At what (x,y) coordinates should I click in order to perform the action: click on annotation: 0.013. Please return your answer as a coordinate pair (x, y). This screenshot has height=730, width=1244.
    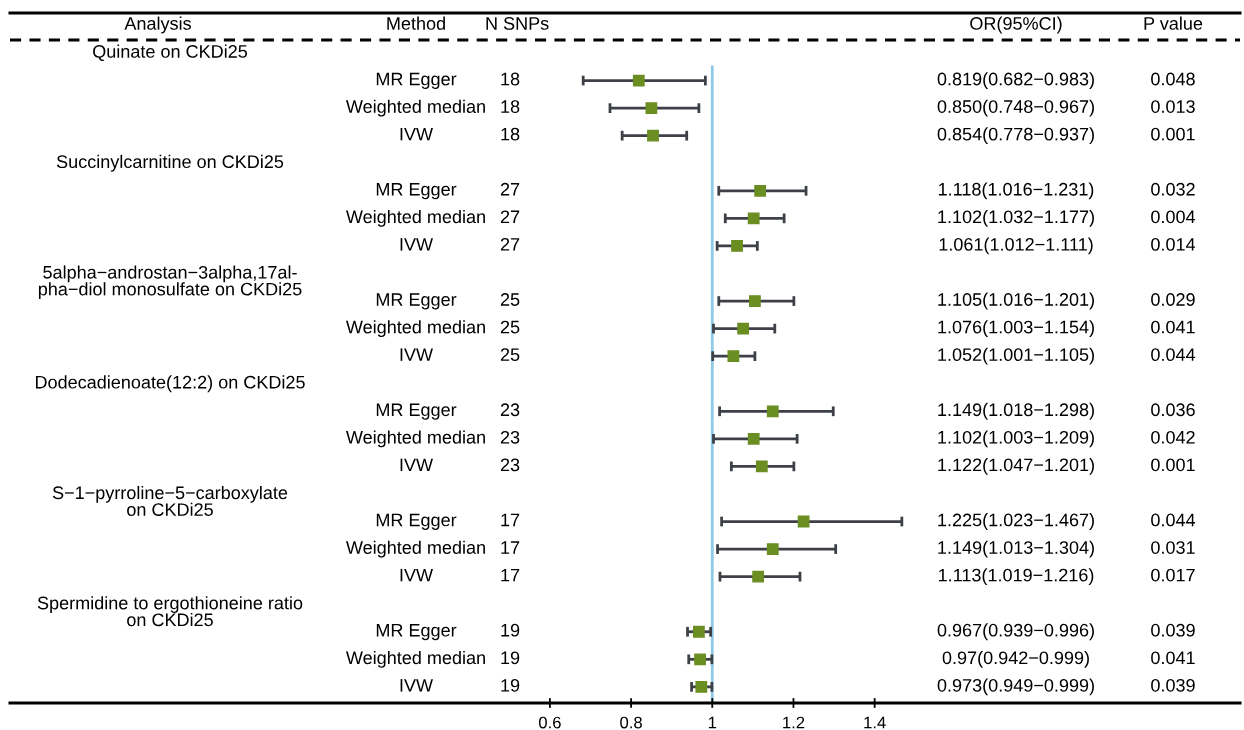
    Looking at the image, I should click on (1173, 106).